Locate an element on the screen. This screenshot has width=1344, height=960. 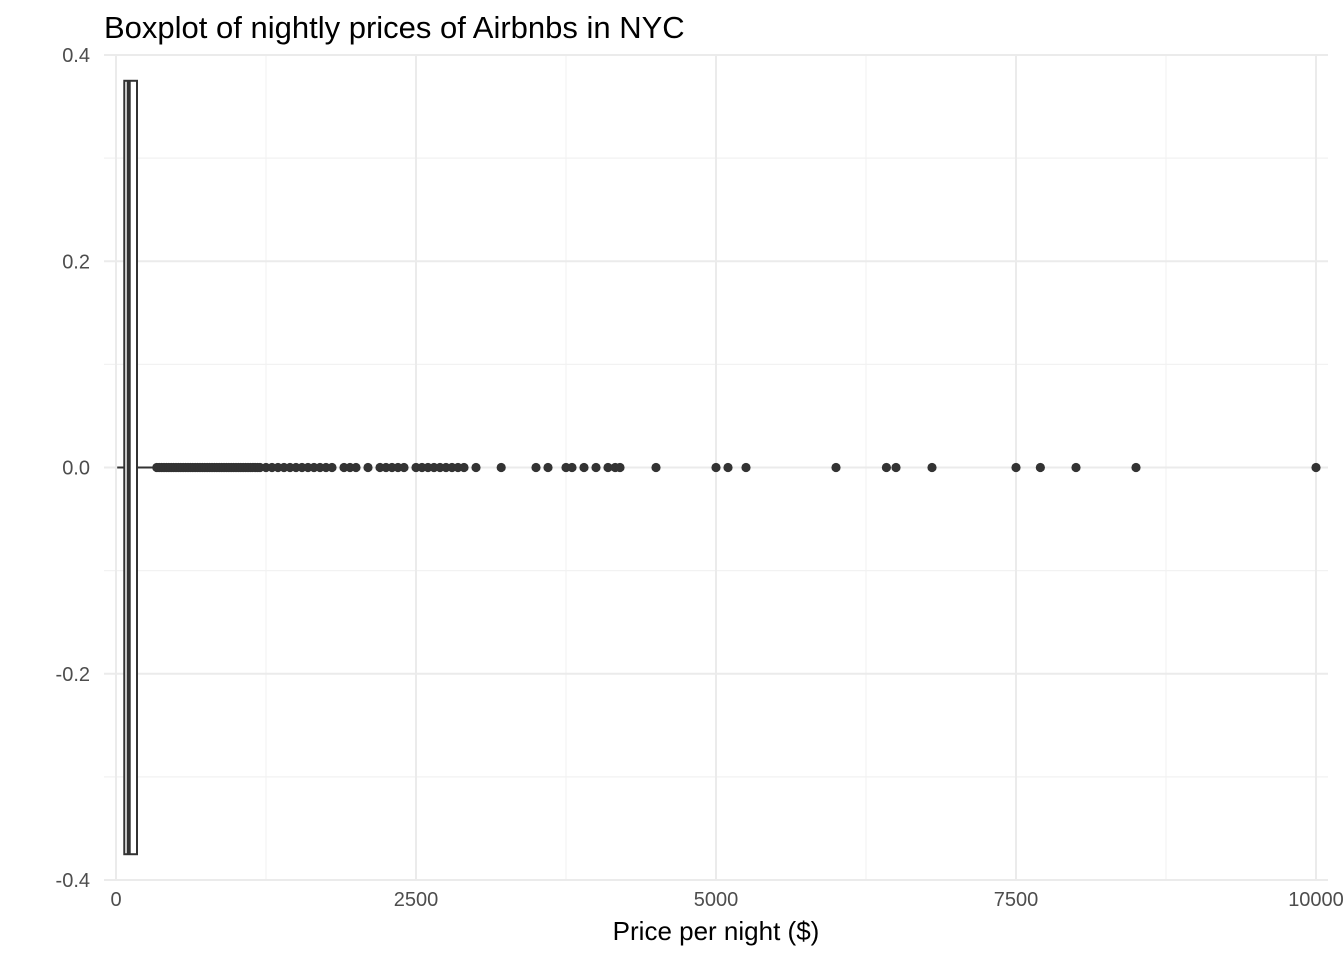
x-axis-tick-labels: 0 2500 5000 7500 10000 is located at coordinates (726, 900).